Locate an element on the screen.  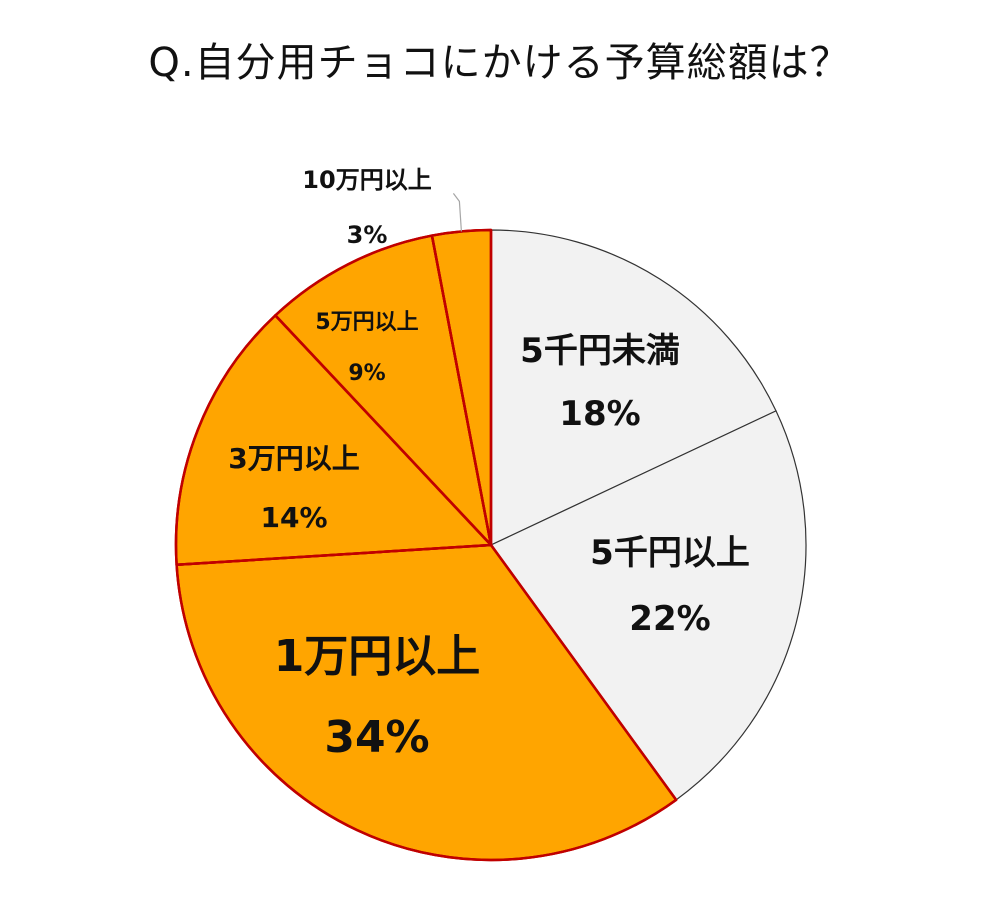
slice-category-label: 5万円以上 is located at coordinates (366, 322).